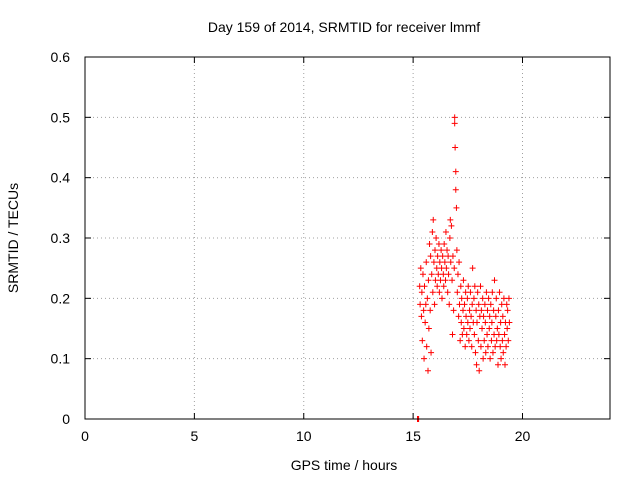  What do you see at coordinates (61, 298) in the screenshot?
I see `y-tick-label: 0.2` at bounding box center [61, 298].